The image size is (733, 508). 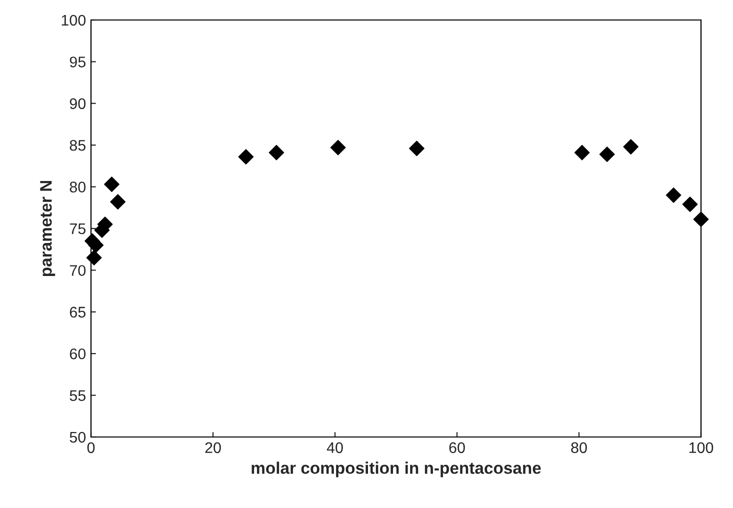 What do you see at coordinates (78, 270) in the screenshot?
I see `y-tick-label: 70` at bounding box center [78, 270].